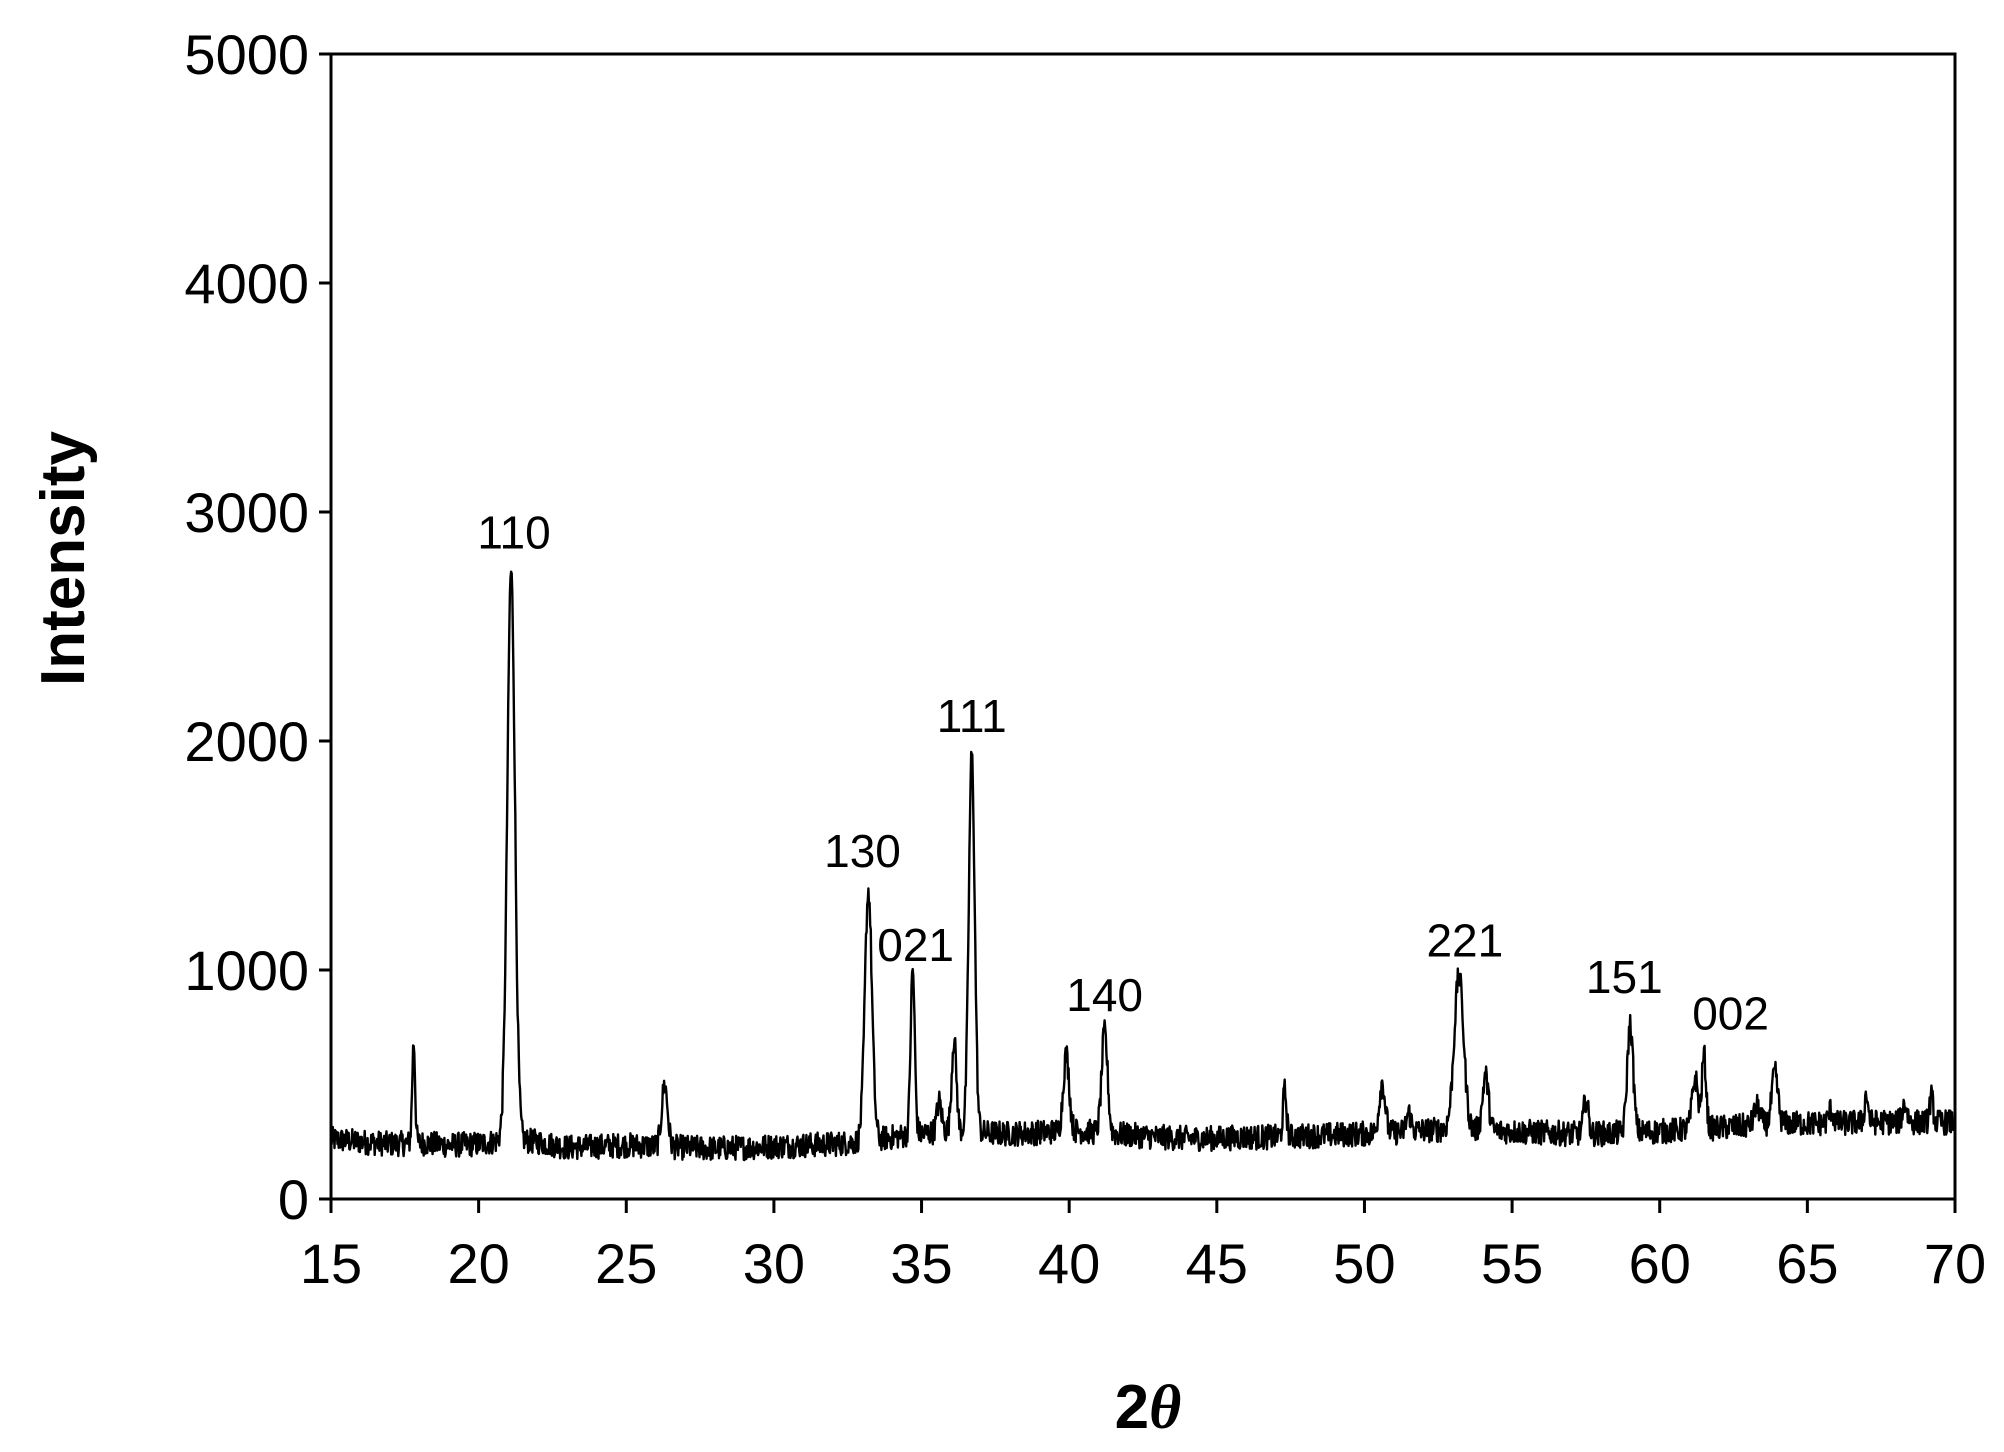  Describe the element at coordinates (513, 533) in the screenshot. I see `peak-label-110: 110` at that location.